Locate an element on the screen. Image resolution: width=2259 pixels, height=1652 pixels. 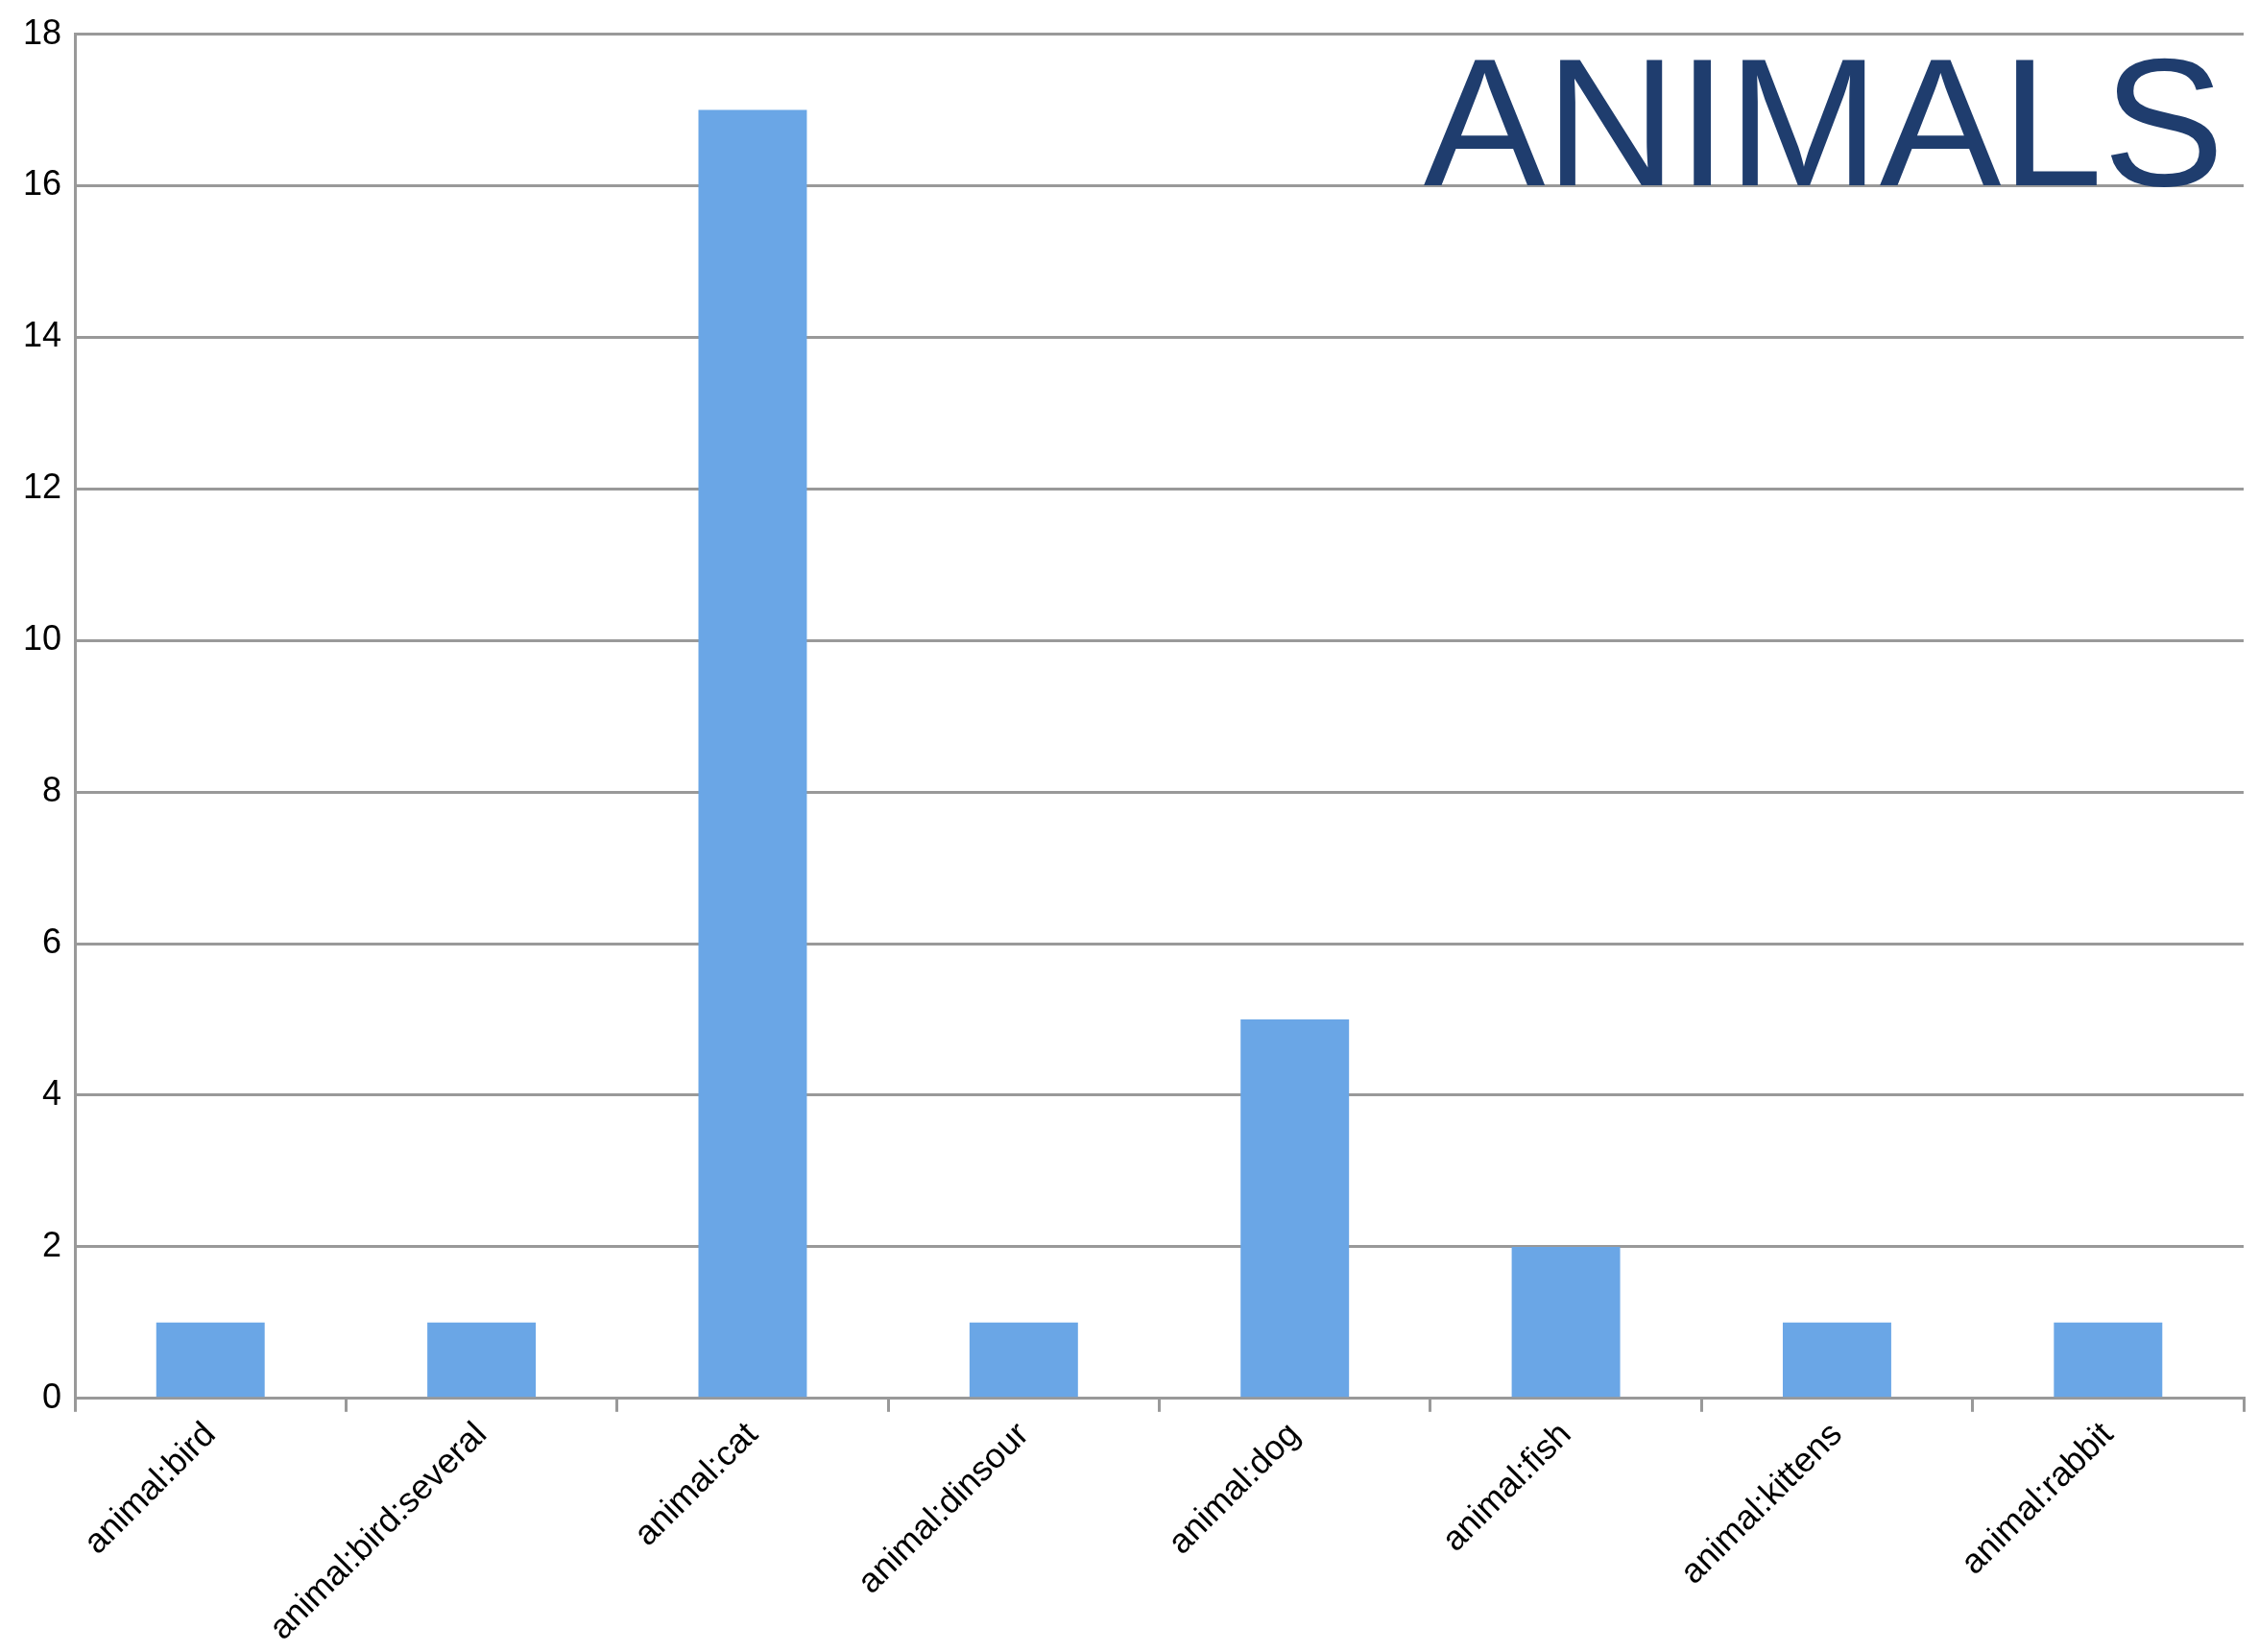
y-tick-label: 14 is located at coordinates (42, 335).